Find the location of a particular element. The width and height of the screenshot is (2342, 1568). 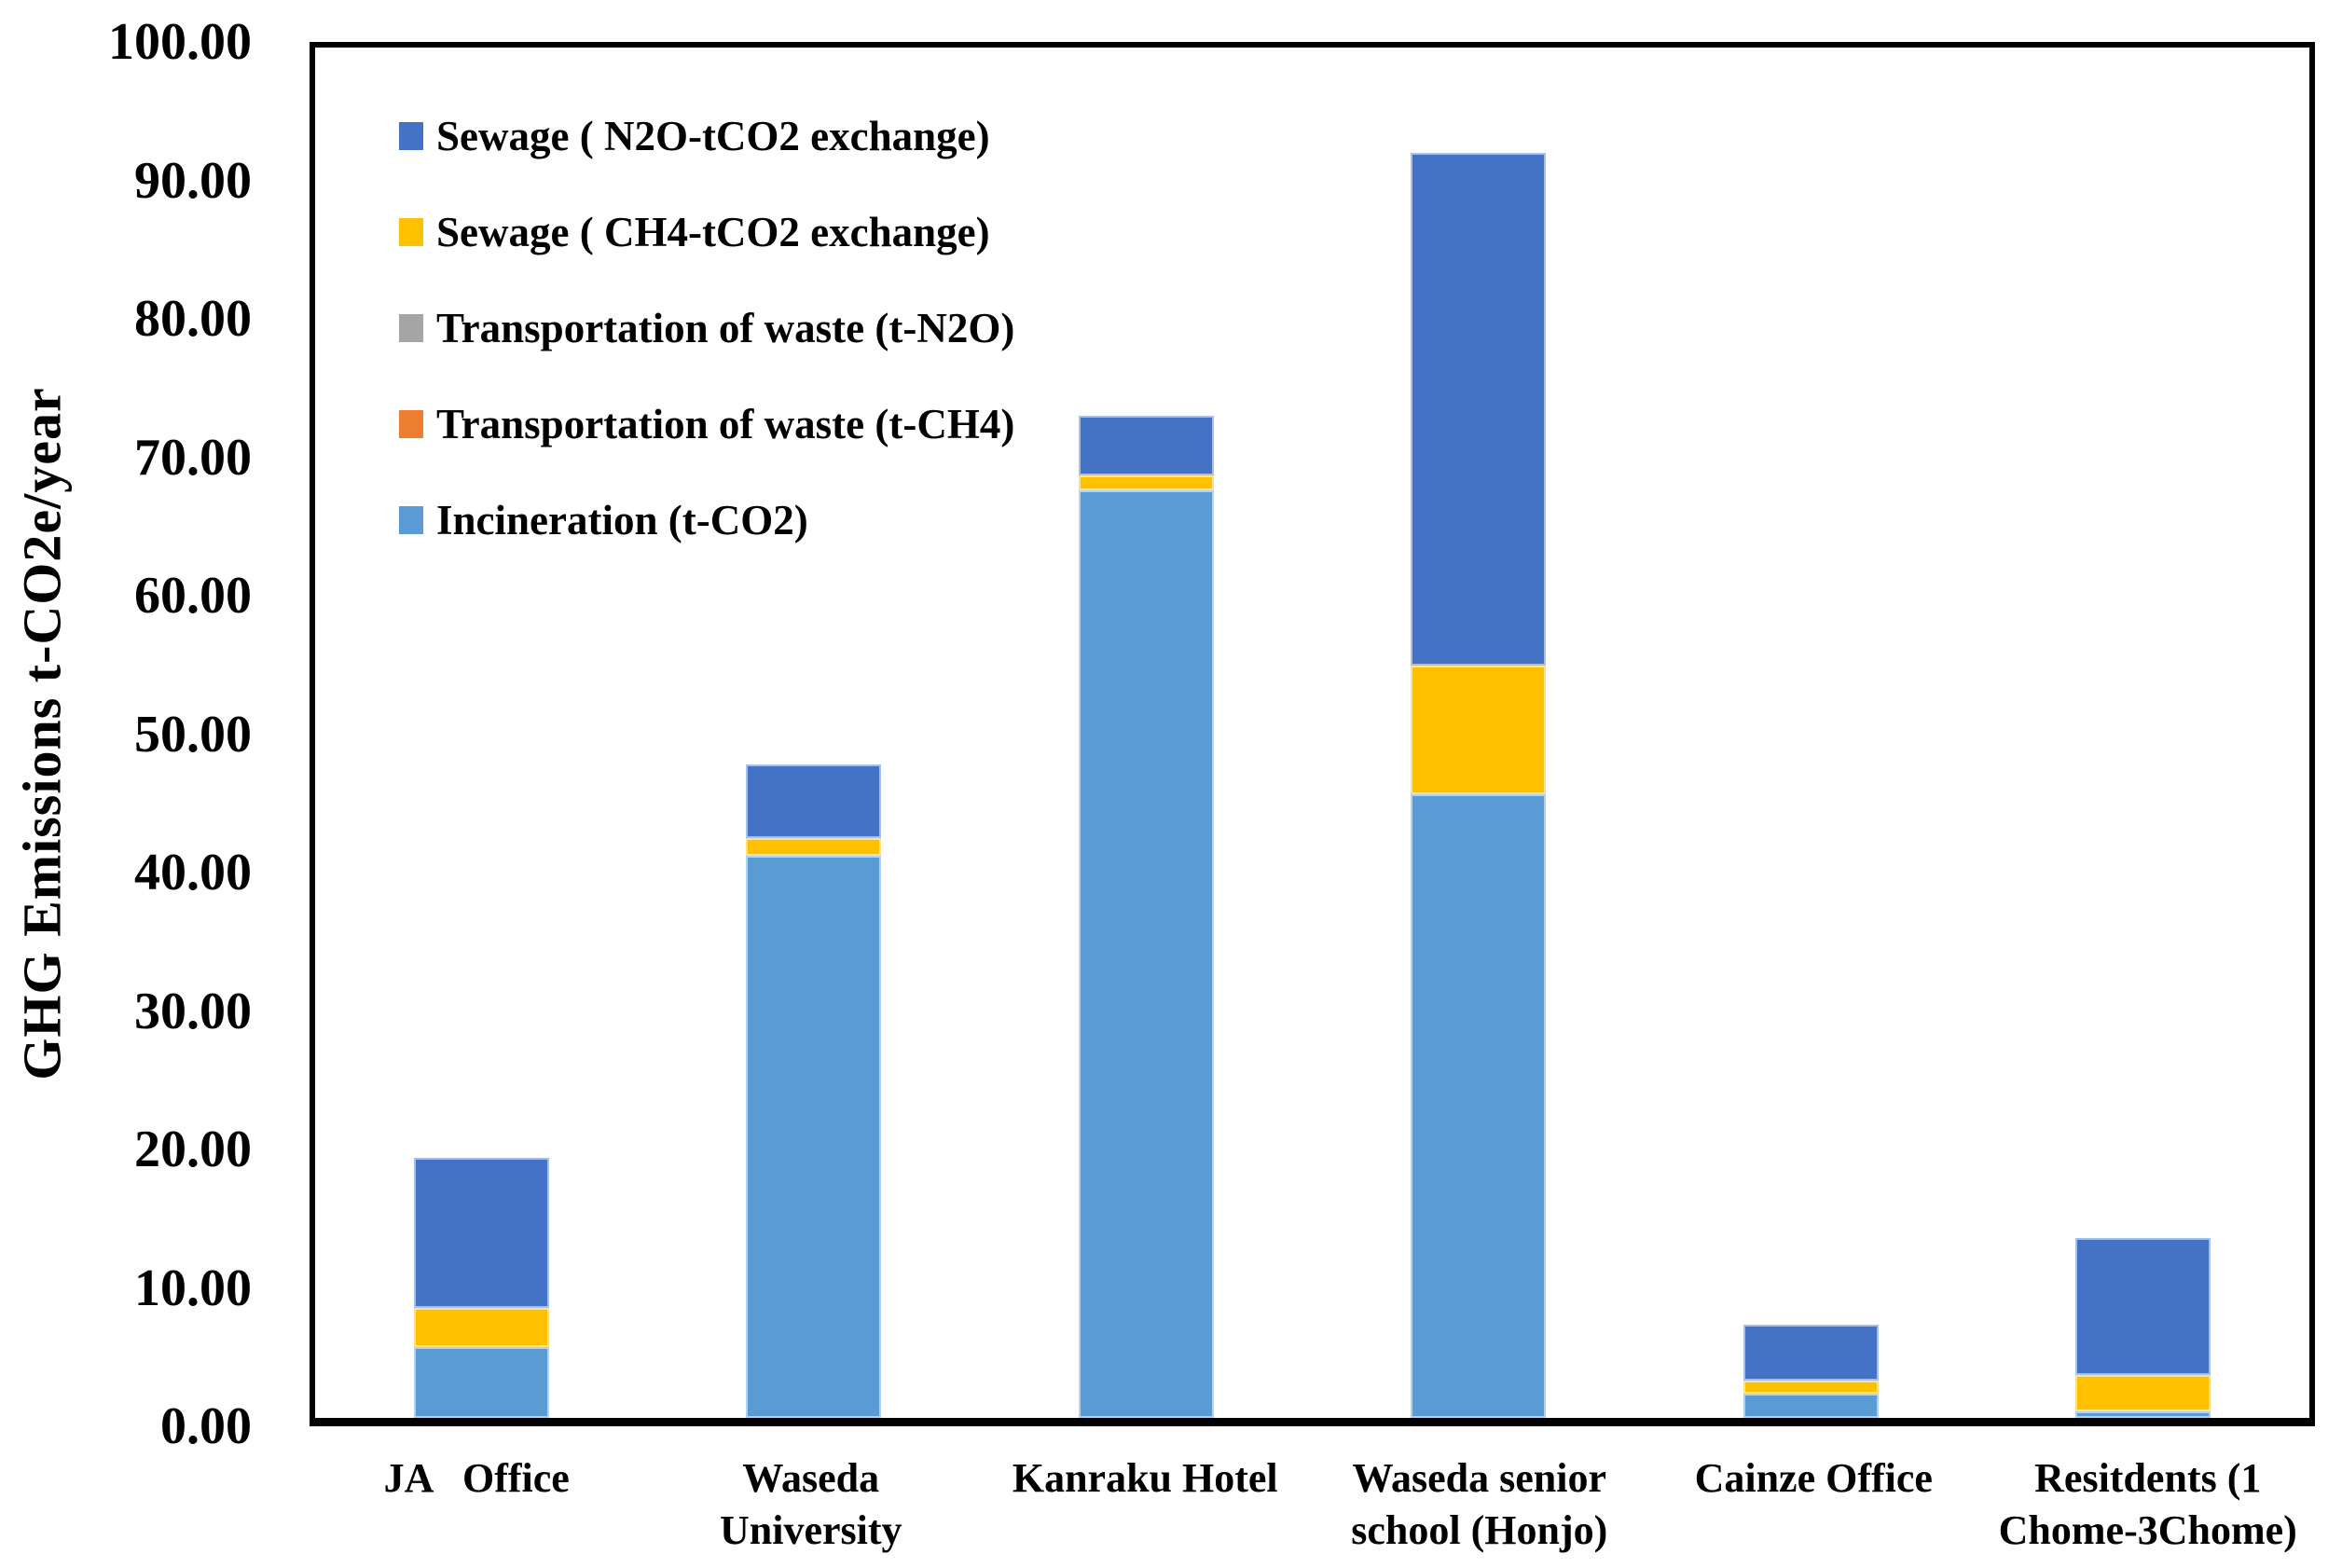

legend-item: Incineration (t-CO2) is located at coordinates (706, 520).